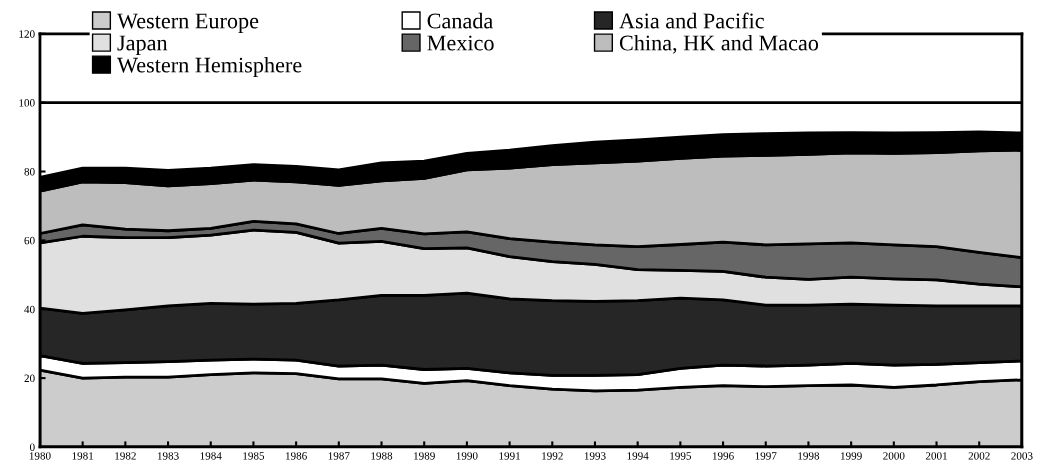 The image size is (1038, 476). I want to click on x-tick-label: 1997, so click(766, 456).